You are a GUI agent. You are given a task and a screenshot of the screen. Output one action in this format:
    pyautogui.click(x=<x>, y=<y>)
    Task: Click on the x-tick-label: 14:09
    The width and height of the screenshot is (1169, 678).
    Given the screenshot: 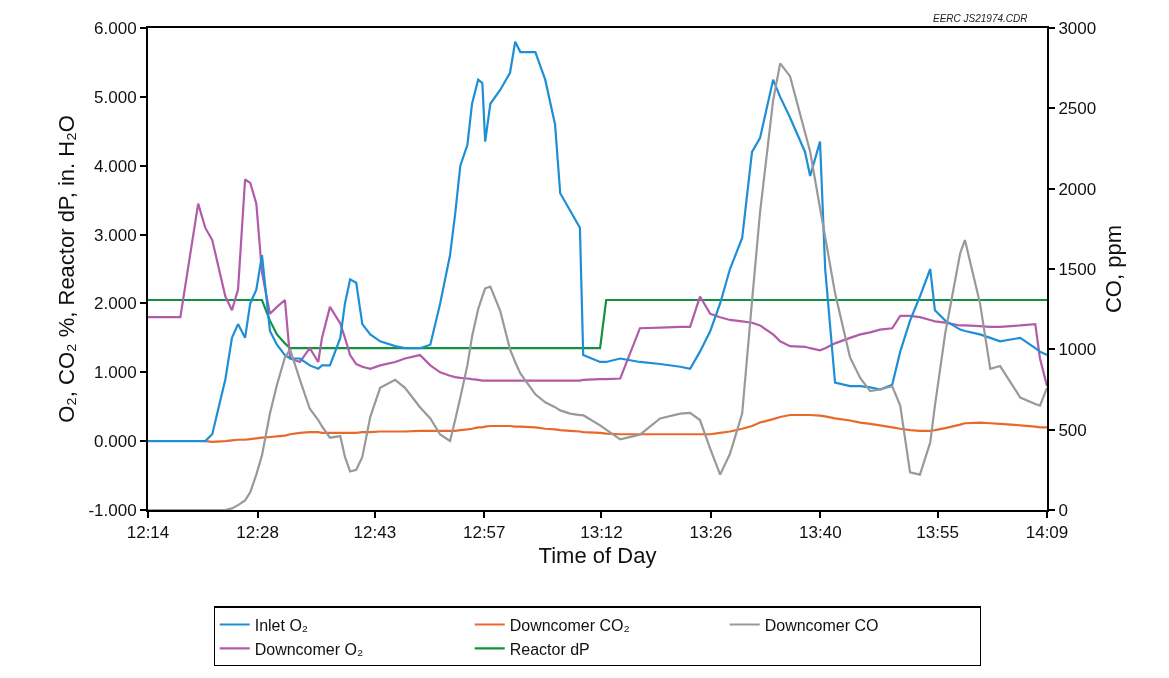 What is the action you would take?
    pyautogui.click(x=1047, y=533)
    